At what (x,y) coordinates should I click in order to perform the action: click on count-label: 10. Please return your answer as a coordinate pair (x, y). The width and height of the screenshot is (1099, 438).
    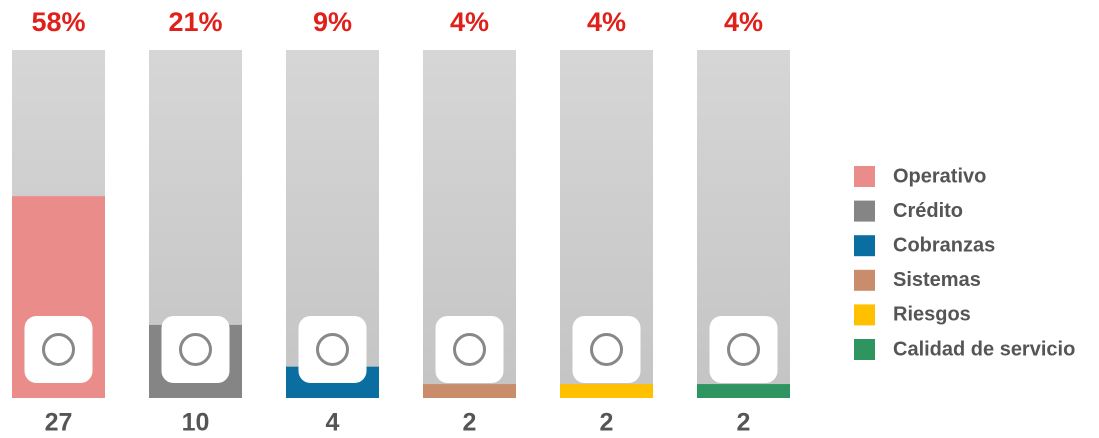
    Looking at the image, I should click on (196, 423).